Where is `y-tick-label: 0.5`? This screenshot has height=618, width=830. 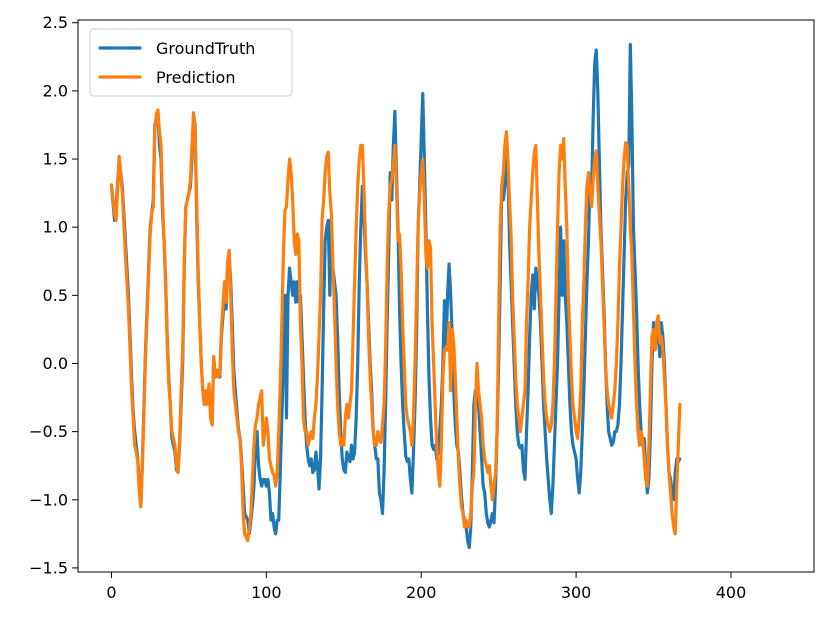 y-tick-label: 0.5 is located at coordinates (55, 295).